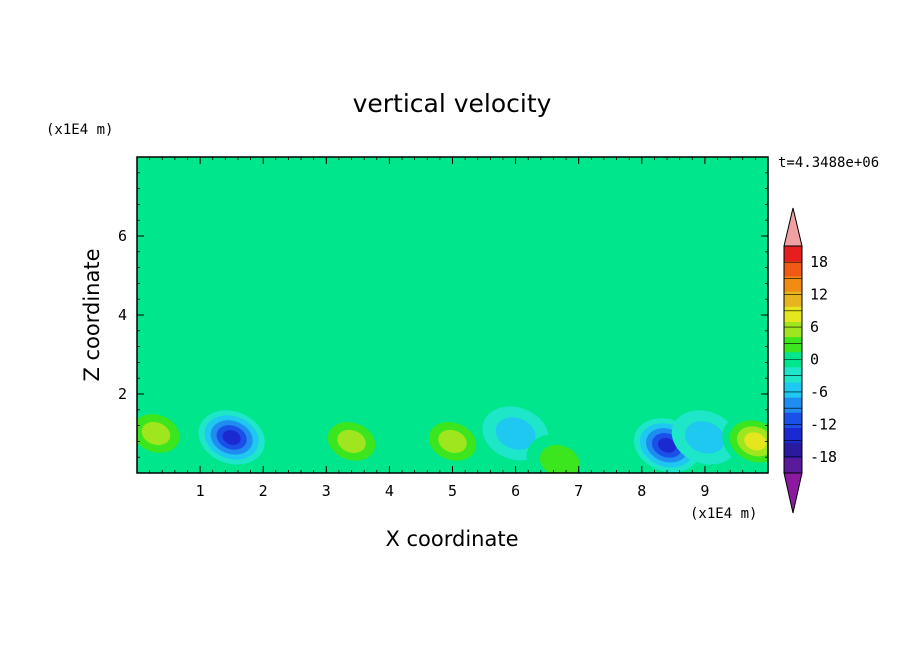 The height and width of the screenshot is (654, 904). Describe the element at coordinates (793, 227) in the screenshot. I see `colorbar-over-triangle` at that location.